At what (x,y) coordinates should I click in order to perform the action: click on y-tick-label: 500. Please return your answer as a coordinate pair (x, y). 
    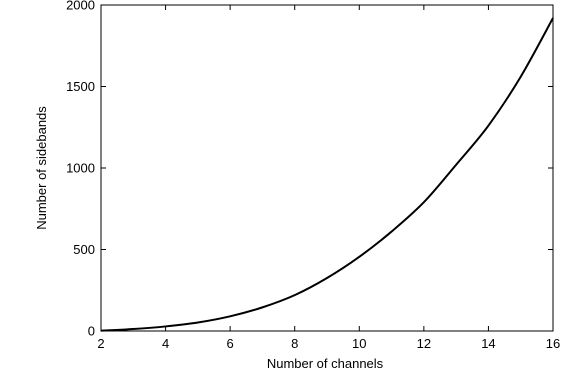
    Looking at the image, I should click on (84, 249).